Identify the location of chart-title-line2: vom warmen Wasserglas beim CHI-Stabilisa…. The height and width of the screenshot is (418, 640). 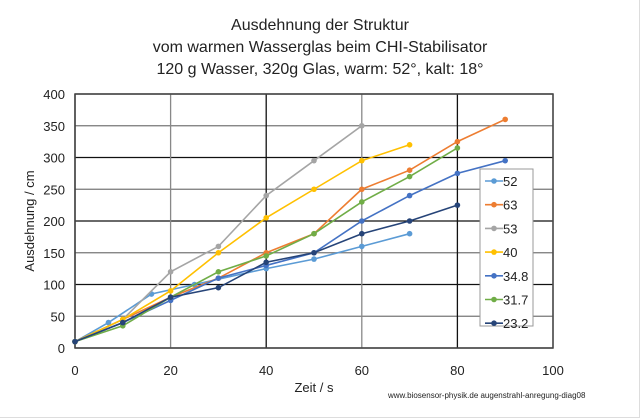
(320, 47).